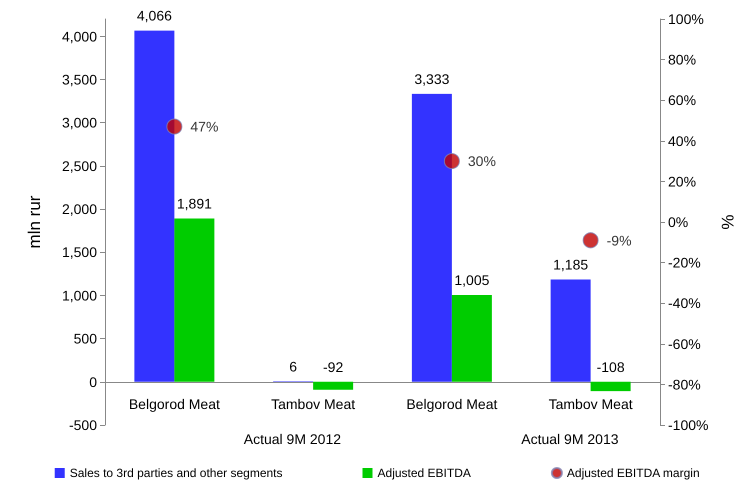  Describe the element at coordinates (570, 439) in the screenshot. I see `text: Actual 9M 2013` at that location.